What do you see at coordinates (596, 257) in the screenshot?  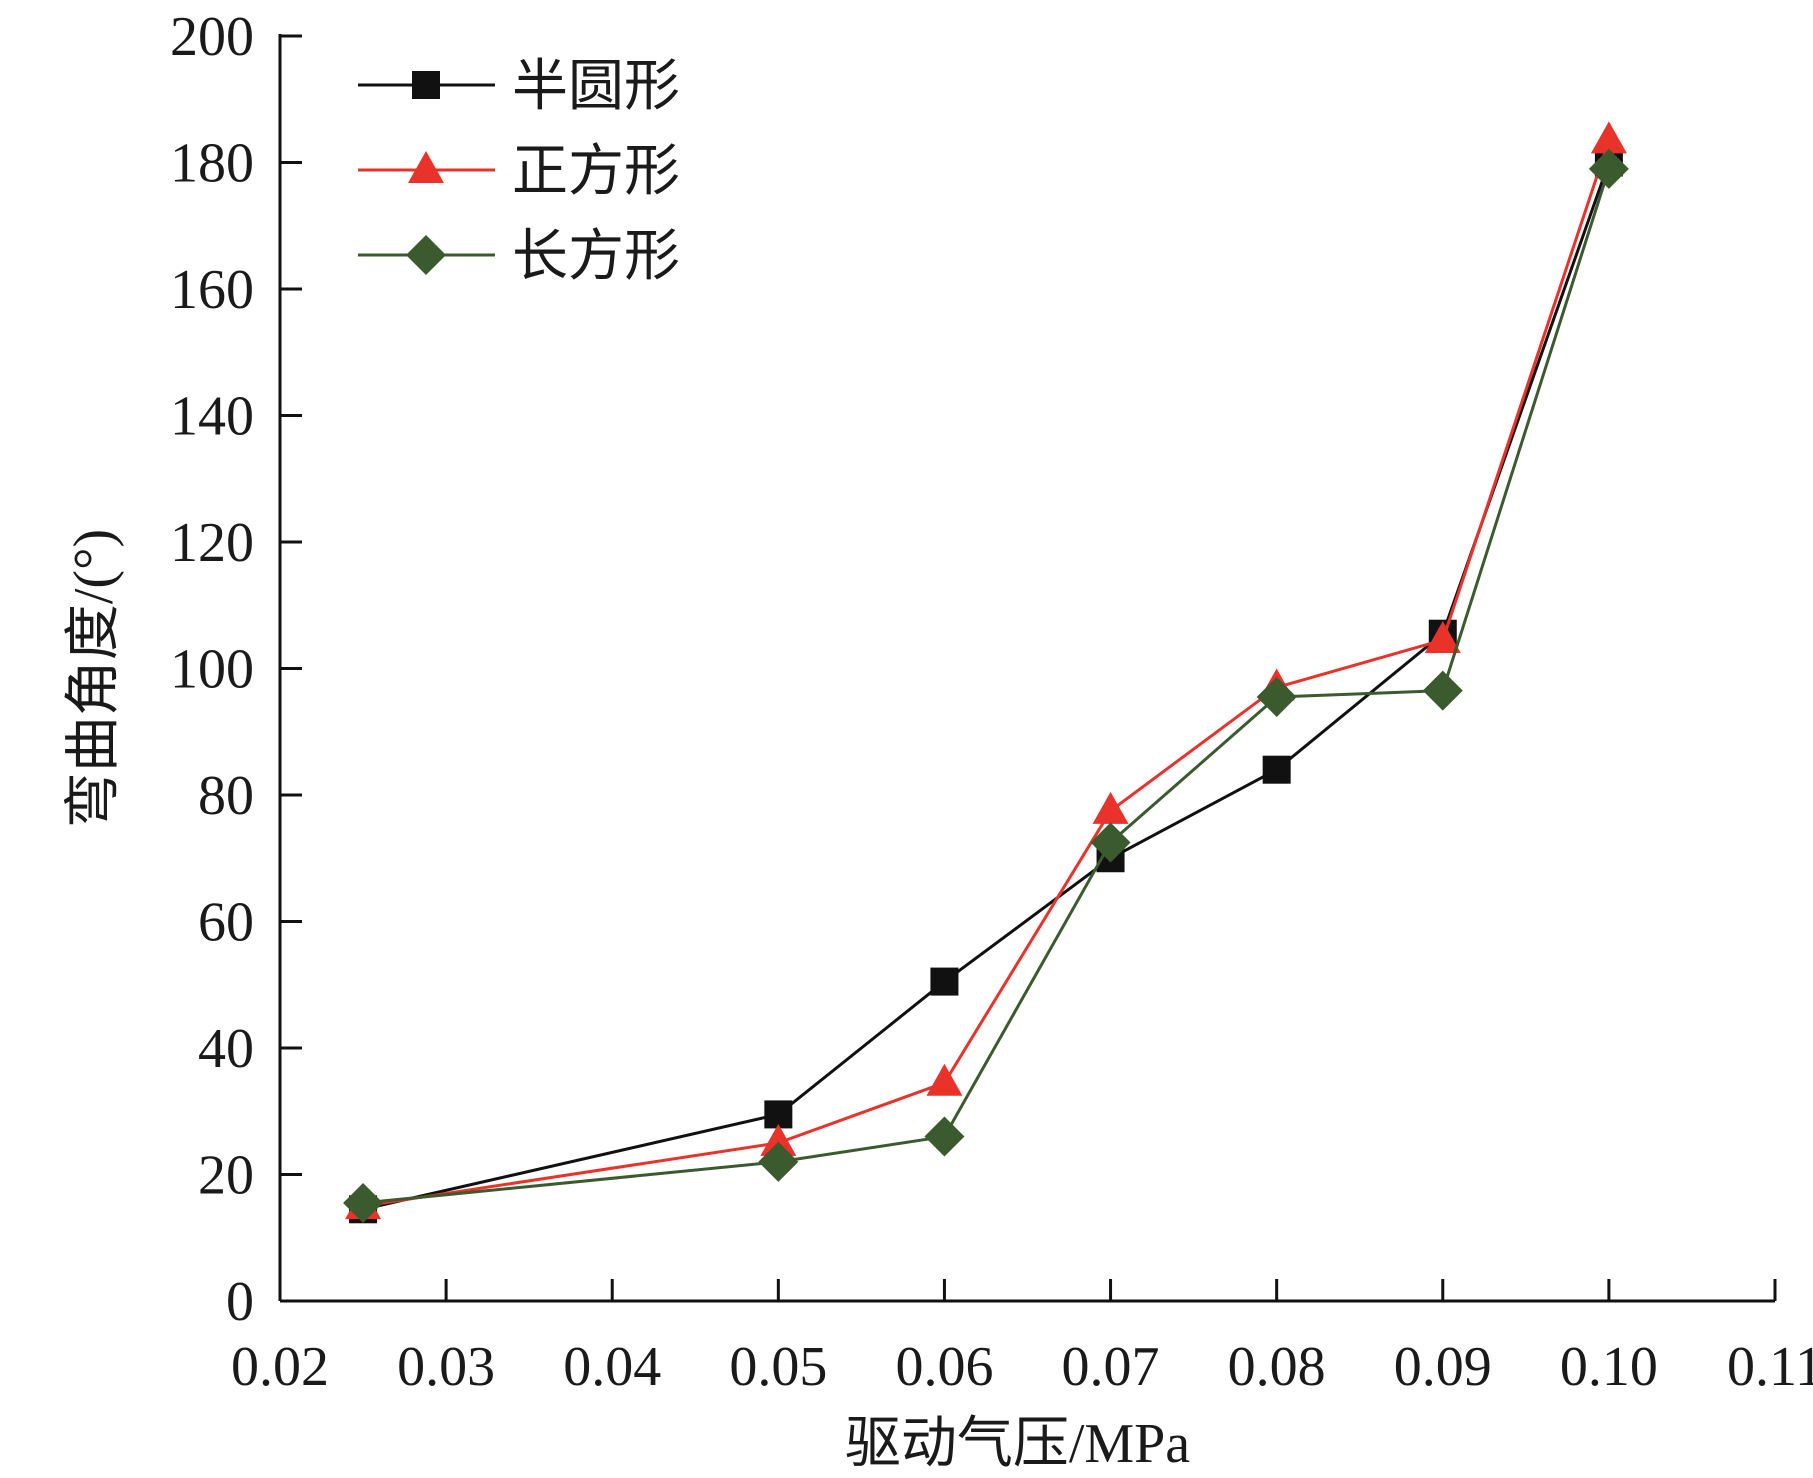 I see `legend-label: 长方形` at bounding box center [596, 257].